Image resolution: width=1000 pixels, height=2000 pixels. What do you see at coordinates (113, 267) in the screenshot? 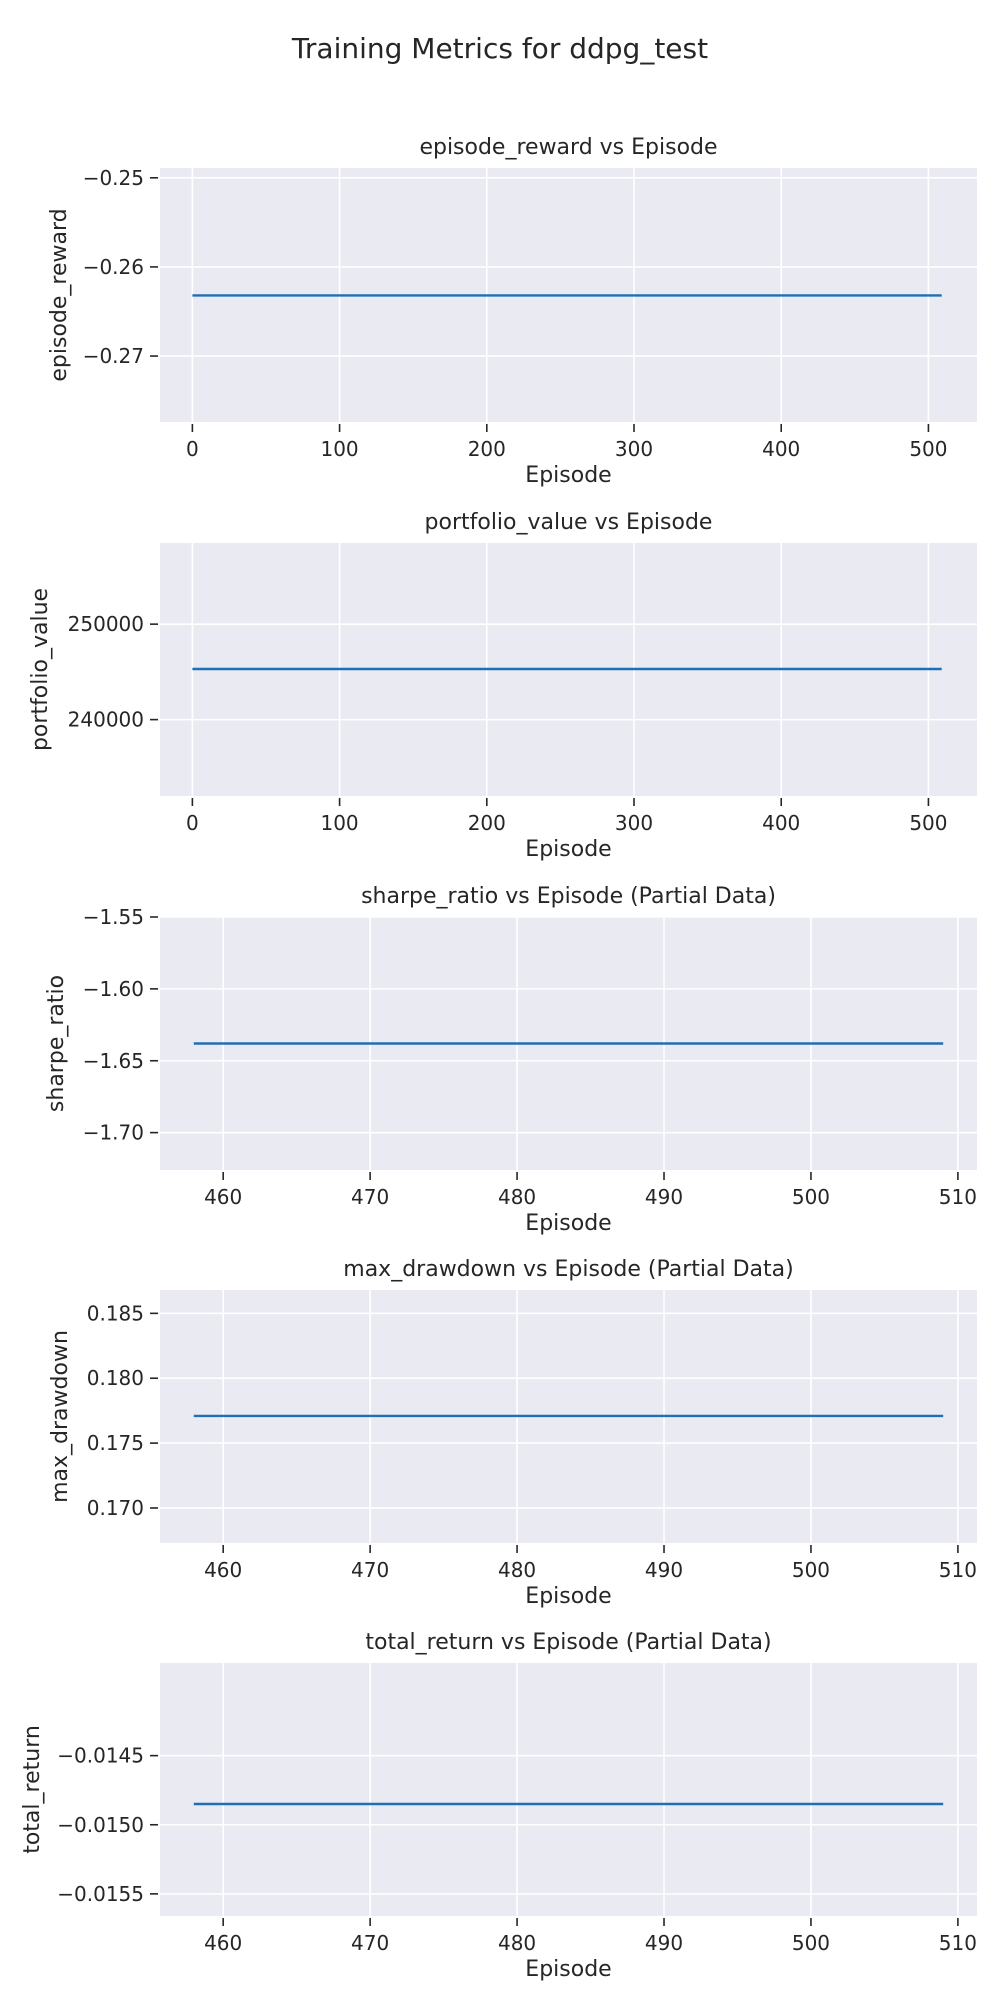
I see `y-tick-label: −0.26` at bounding box center [113, 267].